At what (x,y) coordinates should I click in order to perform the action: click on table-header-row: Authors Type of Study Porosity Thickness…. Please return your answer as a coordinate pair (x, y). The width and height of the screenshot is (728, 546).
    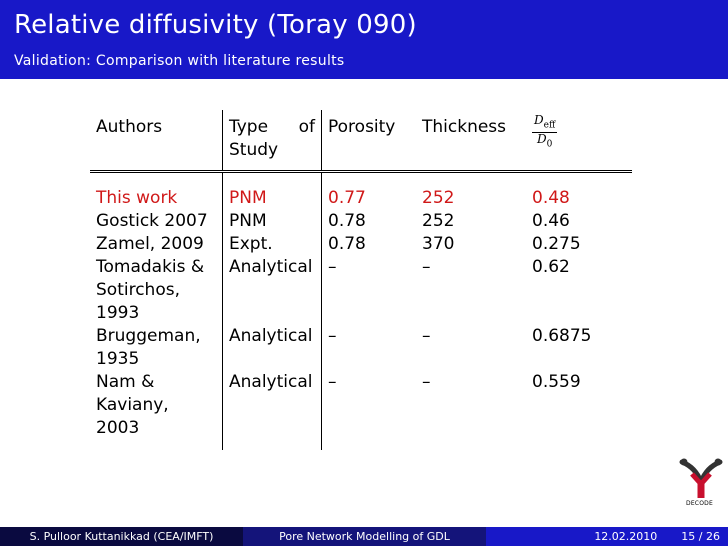
    Looking at the image, I should click on (361, 141).